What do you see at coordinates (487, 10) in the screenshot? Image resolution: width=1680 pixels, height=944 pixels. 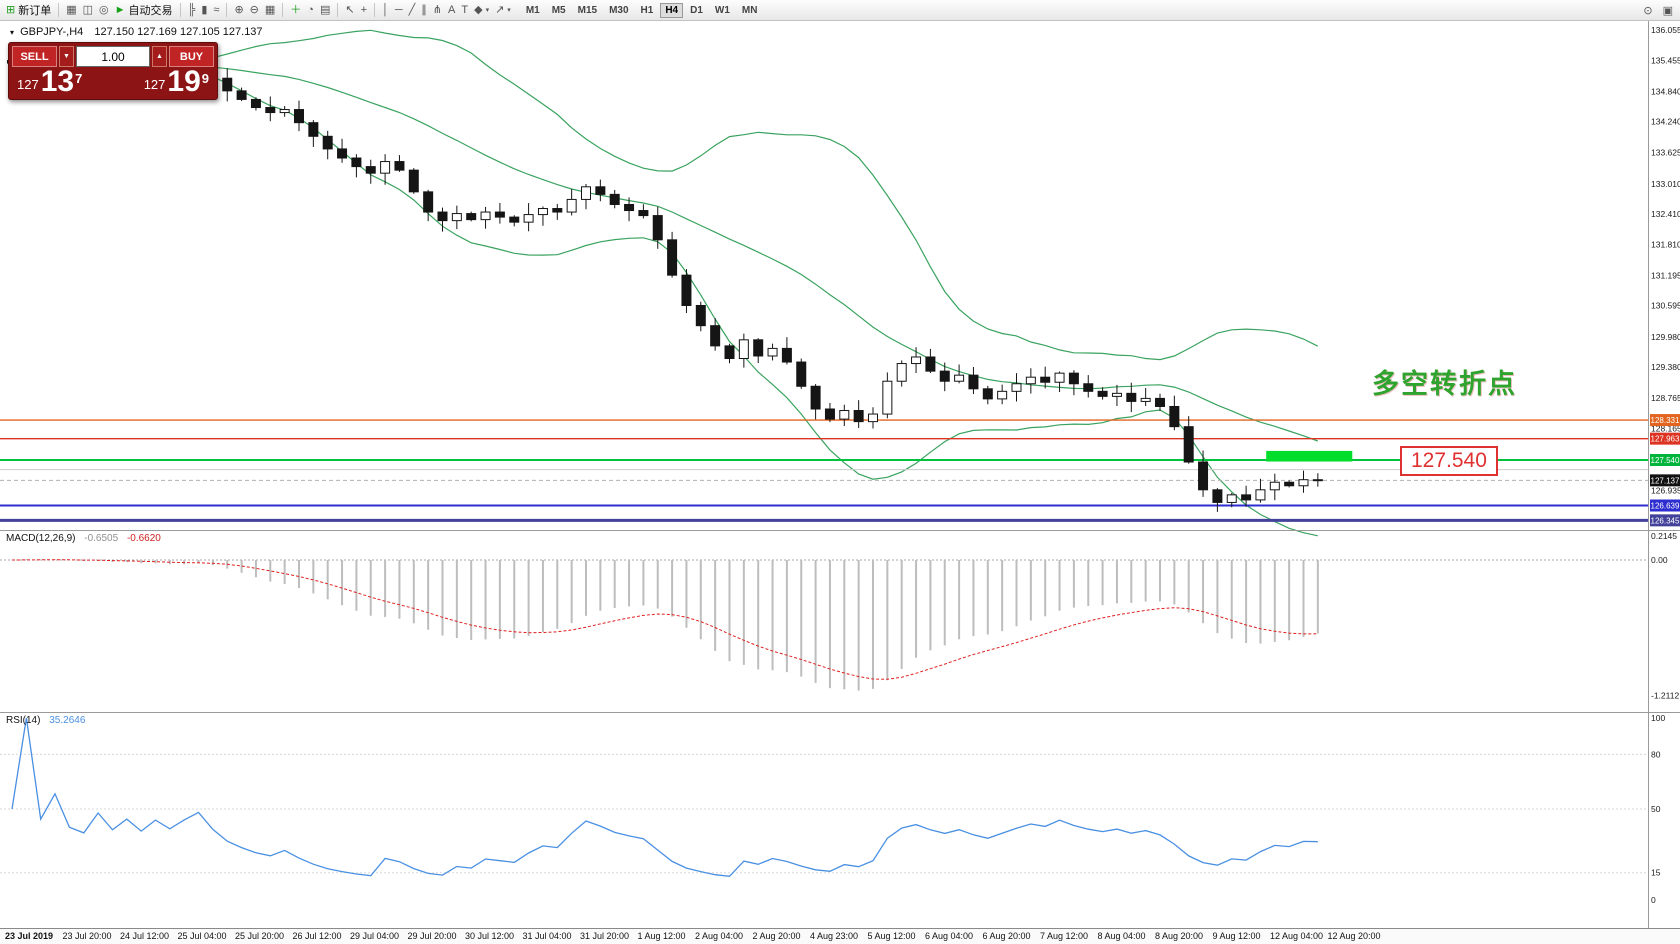 I see `chevron-down-icon: ▾` at bounding box center [487, 10].